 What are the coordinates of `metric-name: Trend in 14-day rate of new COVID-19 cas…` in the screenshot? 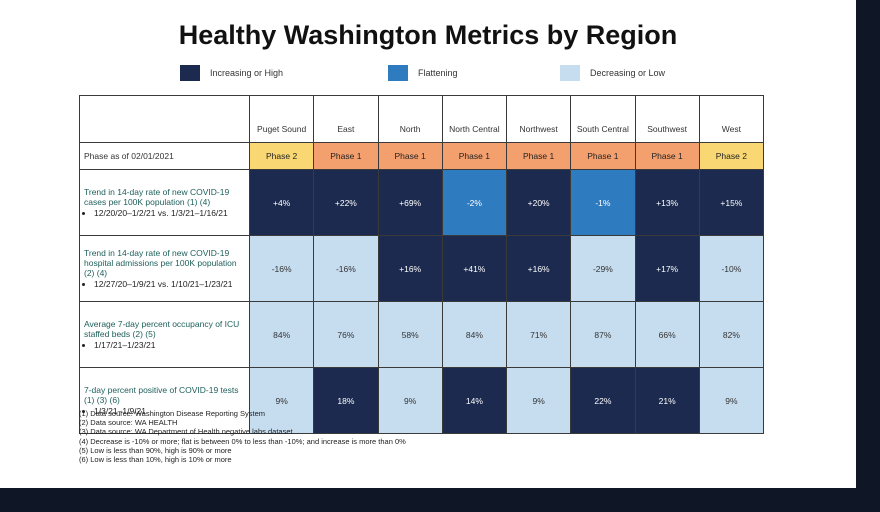 It's located at (157, 197).